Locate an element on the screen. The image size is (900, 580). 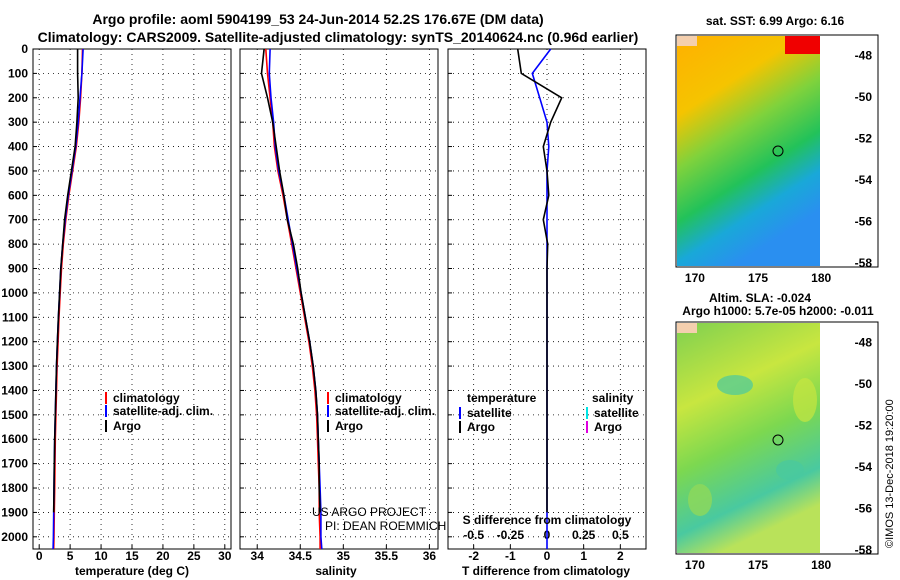
map-lat-label: -48 is located at coordinates (864, 56).